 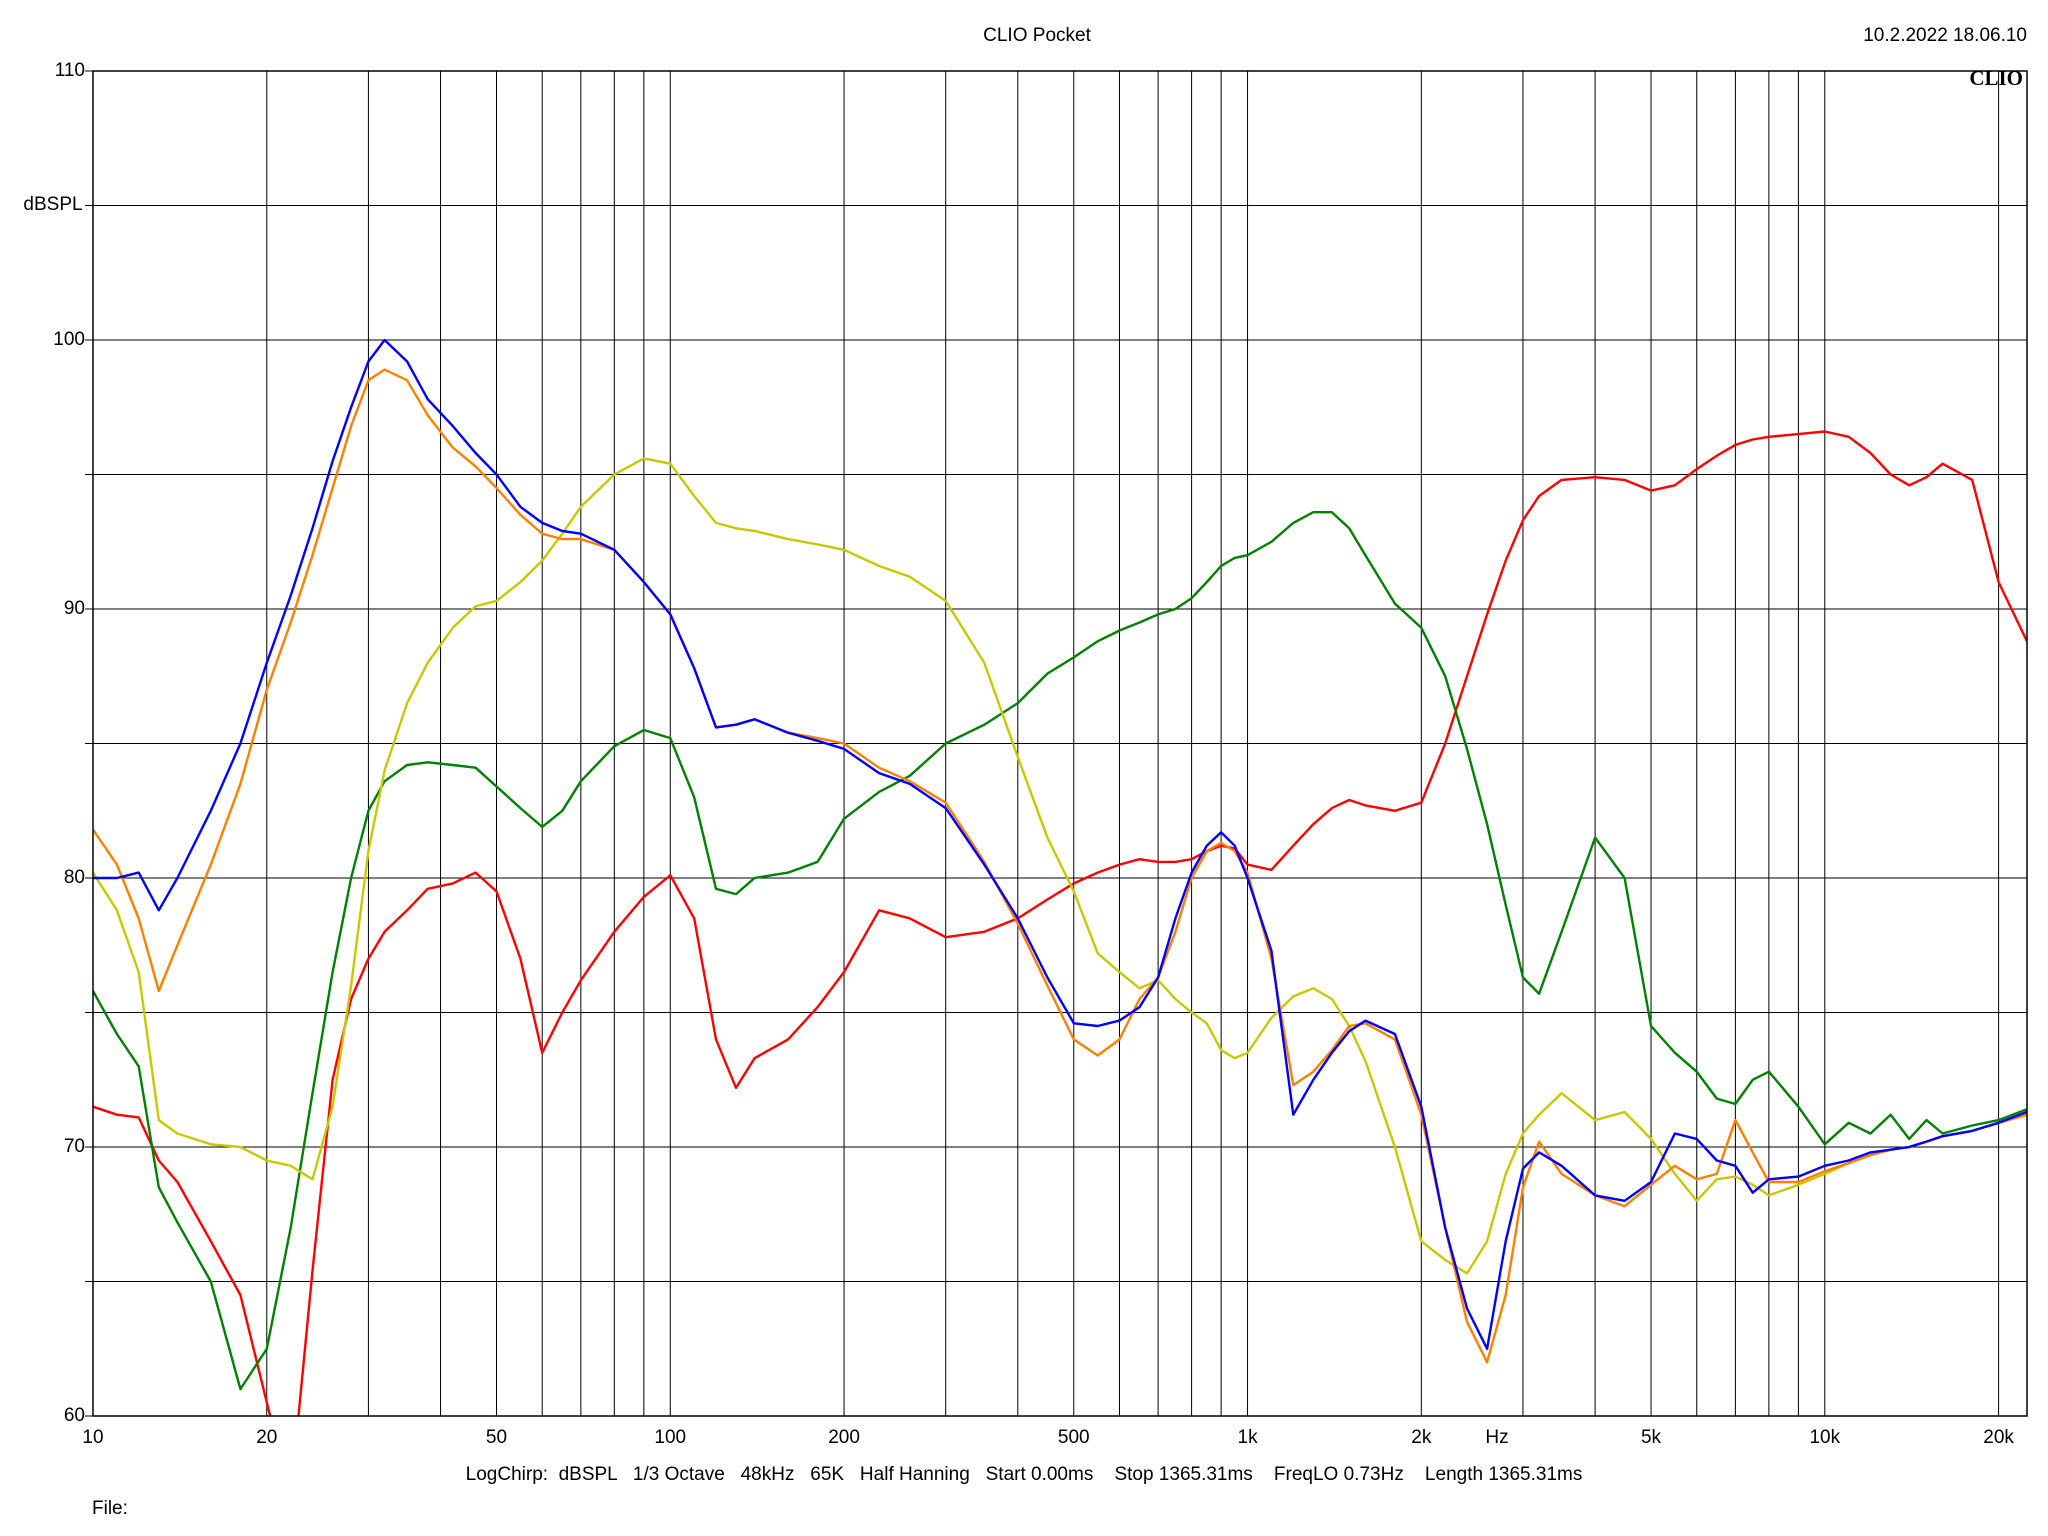 What do you see at coordinates (670, 1437) in the screenshot?
I see `x-tick-label: 100` at bounding box center [670, 1437].